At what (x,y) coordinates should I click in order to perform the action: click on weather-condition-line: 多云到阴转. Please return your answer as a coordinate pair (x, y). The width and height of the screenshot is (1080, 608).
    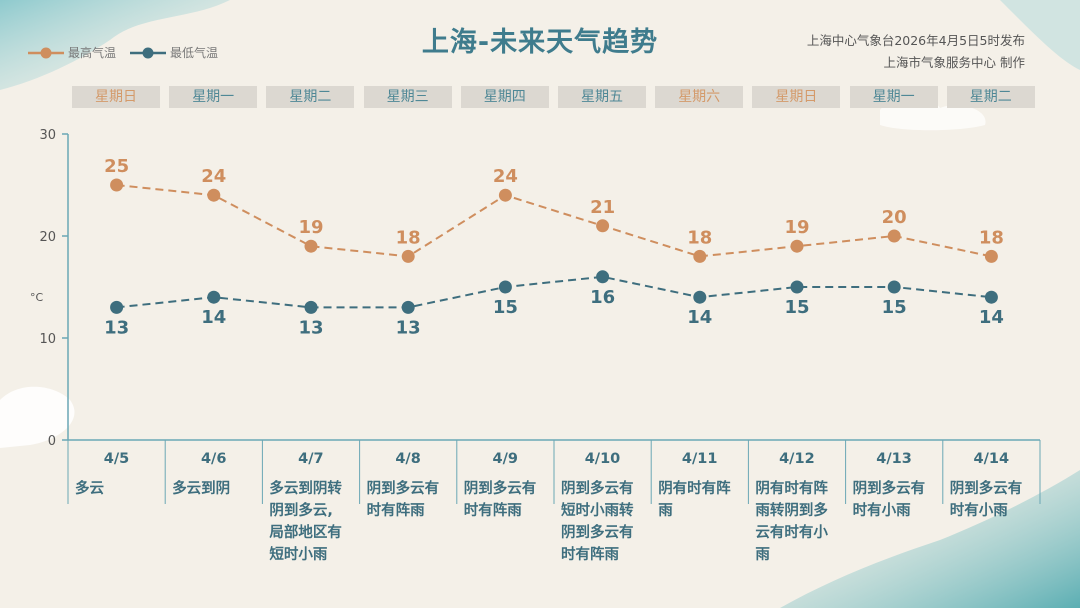
    Looking at the image, I should click on (305, 489).